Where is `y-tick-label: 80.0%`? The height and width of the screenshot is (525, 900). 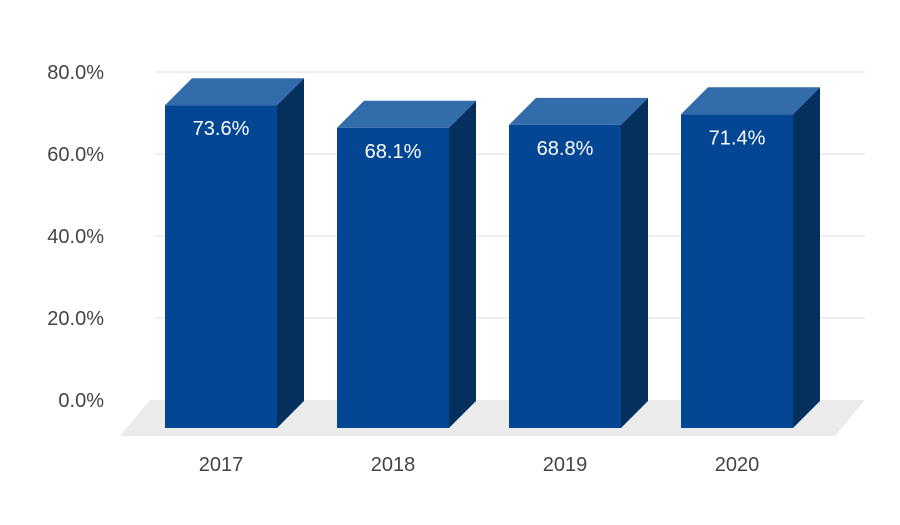 y-tick-label: 80.0% is located at coordinates (75, 73).